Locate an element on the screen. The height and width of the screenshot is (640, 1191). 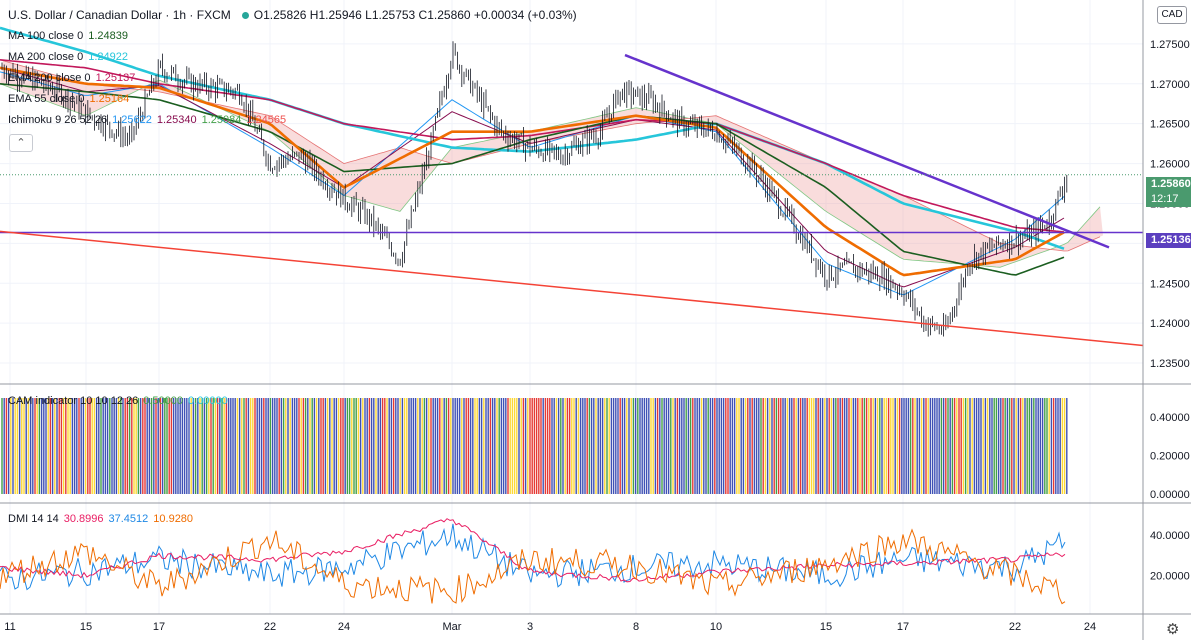
hline-price-label: 1.25136 is located at coordinates (1168, 240).